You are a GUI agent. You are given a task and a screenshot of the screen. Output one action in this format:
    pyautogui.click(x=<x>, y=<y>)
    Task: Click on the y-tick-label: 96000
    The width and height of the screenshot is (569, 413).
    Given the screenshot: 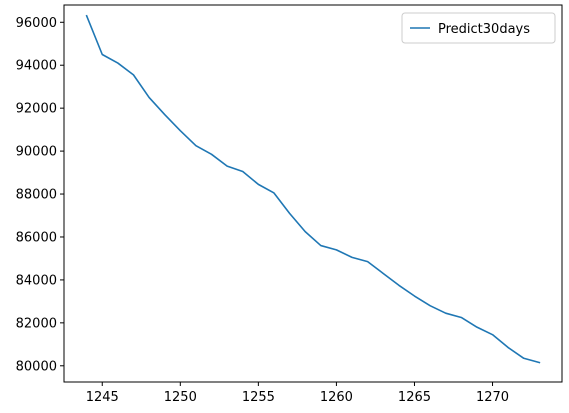 What is the action you would take?
    pyautogui.click(x=36, y=23)
    